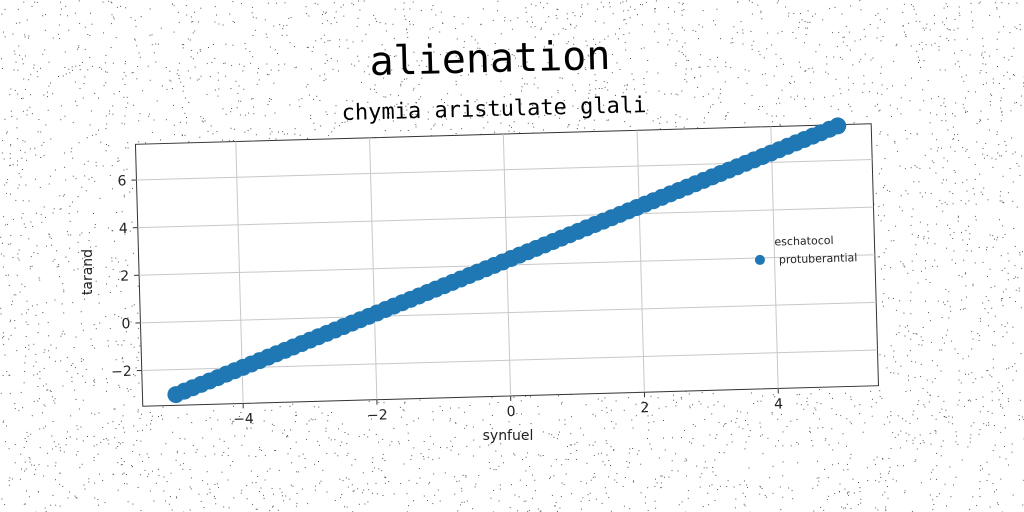 The width and height of the screenshot is (1024, 512). What do you see at coordinates (759, 259) in the screenshot?
I see `legend-marker` at bounding box center [759, 259].